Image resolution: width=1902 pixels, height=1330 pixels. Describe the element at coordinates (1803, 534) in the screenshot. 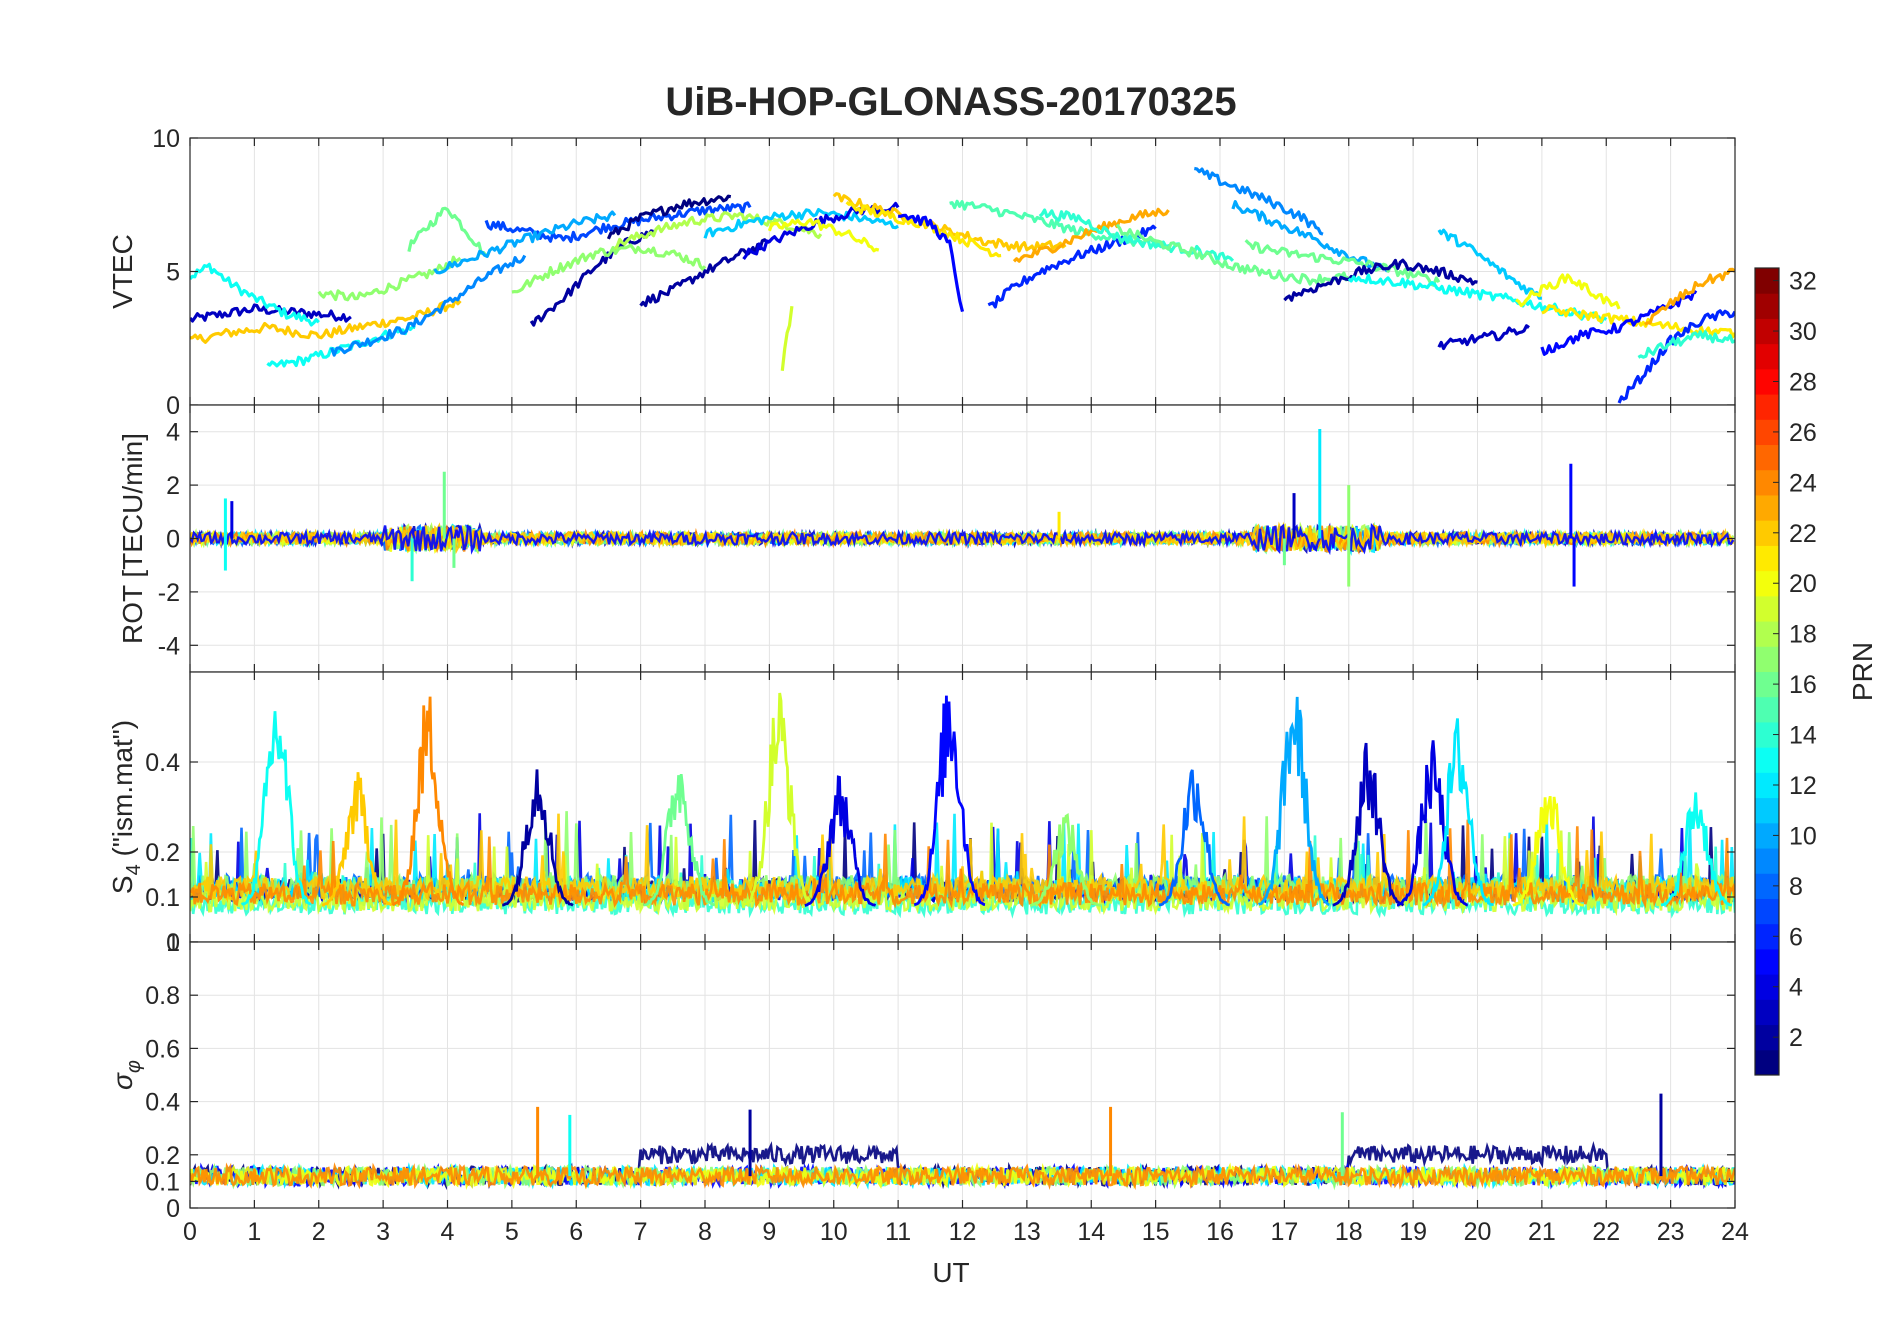

I see `colorbar-tick-label: 22` at that location.